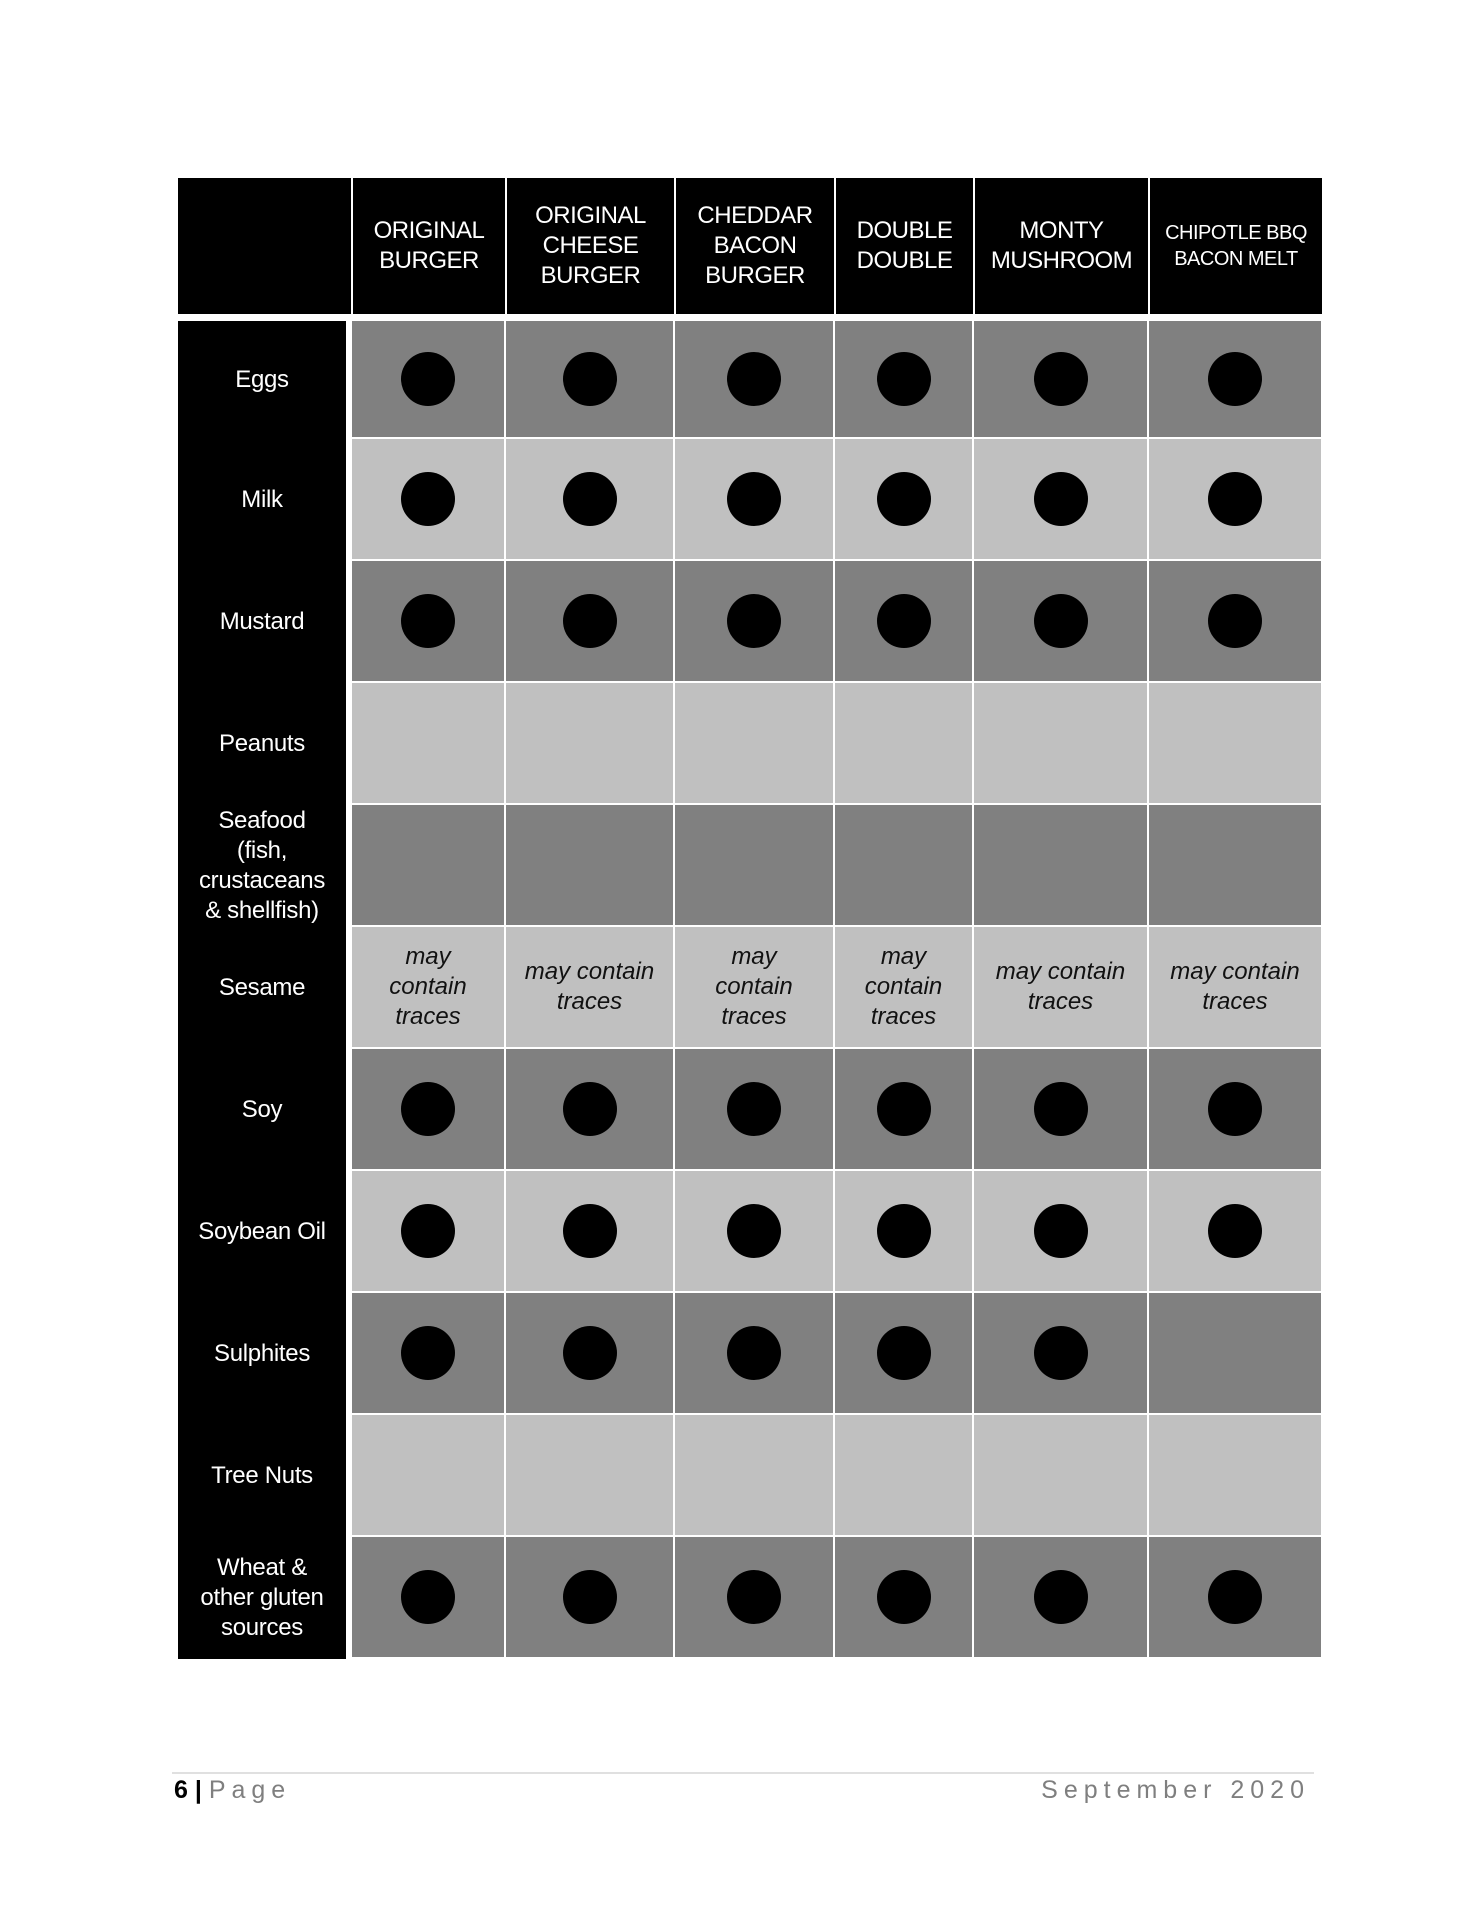 This screenshot has height=1920, width=1484. What do you see at coordinates (262, 866) in the screenshot?
I see `row-label: Seafood (fish, crustaceans & shellfish)` at bounding box center [262, 866].